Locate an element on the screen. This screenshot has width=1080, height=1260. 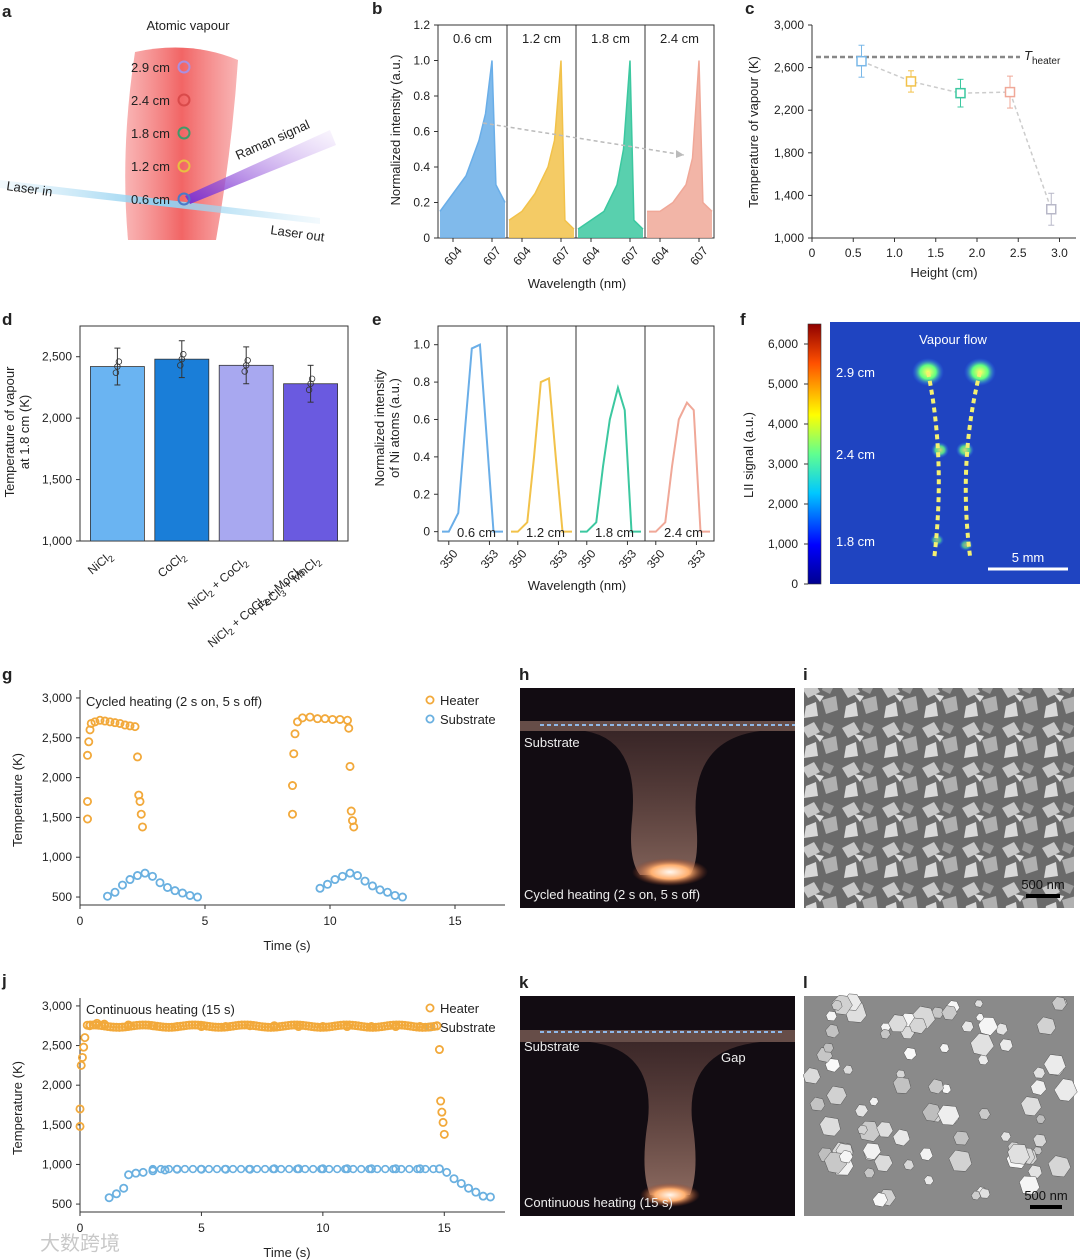
e-xtick-label: 350 is located at coordinates (587, 559).